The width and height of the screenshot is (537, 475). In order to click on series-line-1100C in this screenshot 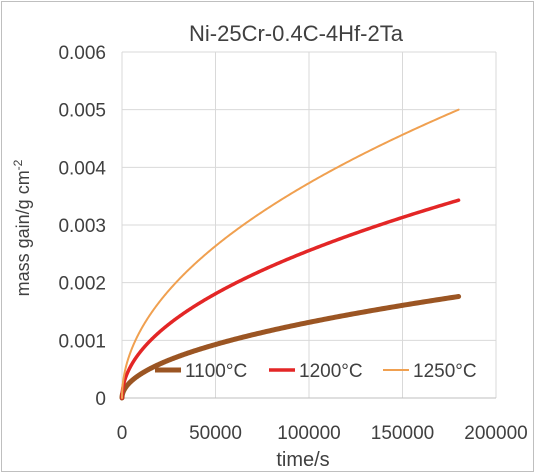, I will do `click(290, 347)`.